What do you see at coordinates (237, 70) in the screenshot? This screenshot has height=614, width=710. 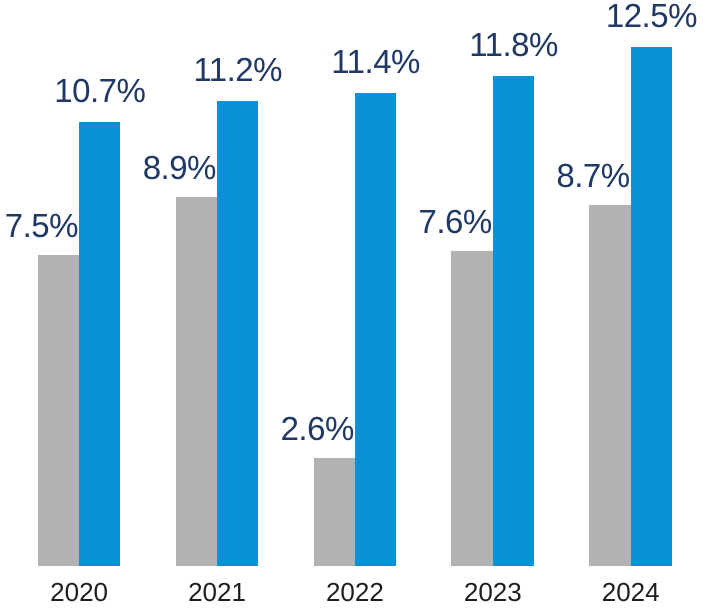 I see `data-label-blue-2021: 11.2%` at bounding box center [237, 70].